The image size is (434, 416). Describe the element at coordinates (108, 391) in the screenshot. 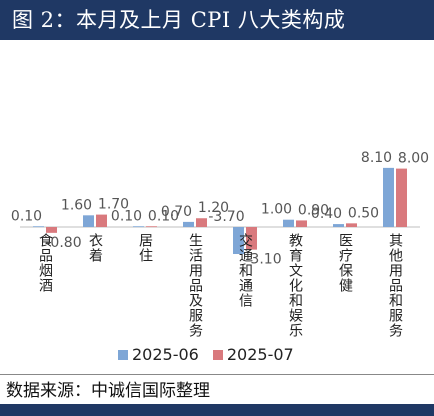

I see `source-note: 数据来源：中诚信国际整理` at that location.